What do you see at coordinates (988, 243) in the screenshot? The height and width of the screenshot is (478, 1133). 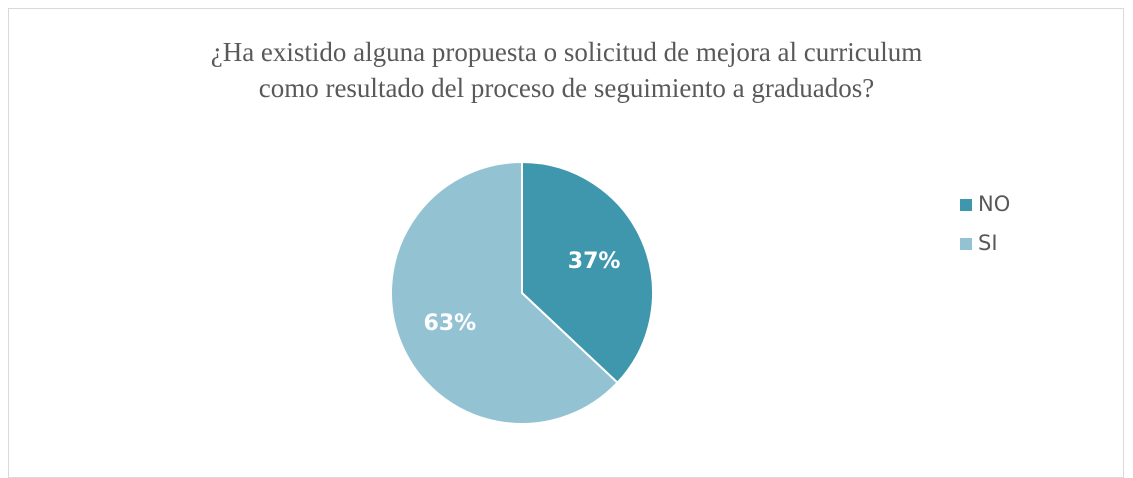 I see `legend-label: SI` at bounding box center [988, 243].